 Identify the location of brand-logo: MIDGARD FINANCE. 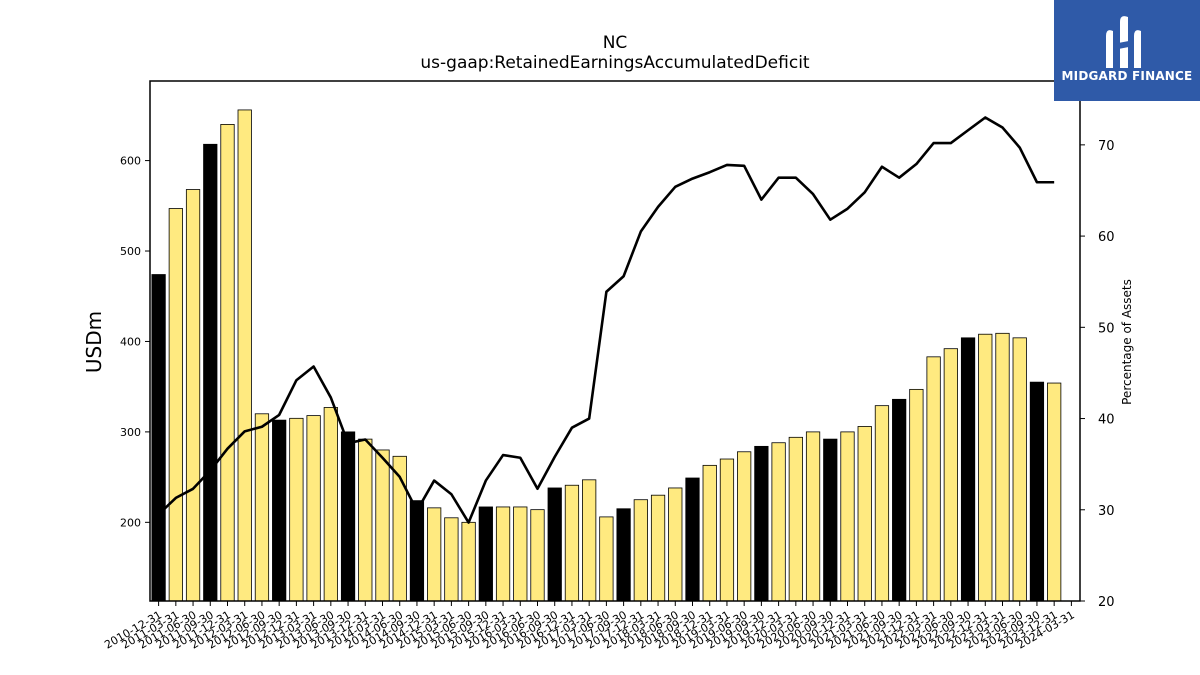
(1127, 50).